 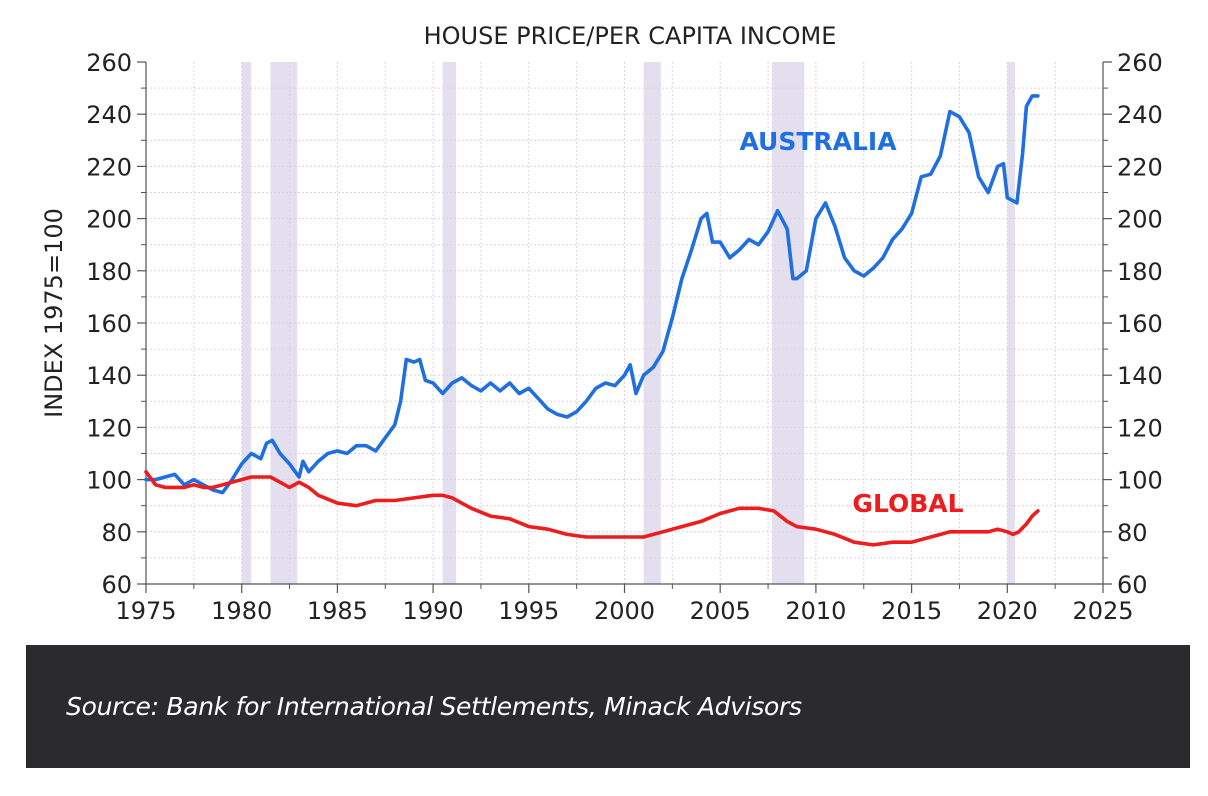 I want to click on y-tick-label-right: 100, so click(x=1140, y=481).